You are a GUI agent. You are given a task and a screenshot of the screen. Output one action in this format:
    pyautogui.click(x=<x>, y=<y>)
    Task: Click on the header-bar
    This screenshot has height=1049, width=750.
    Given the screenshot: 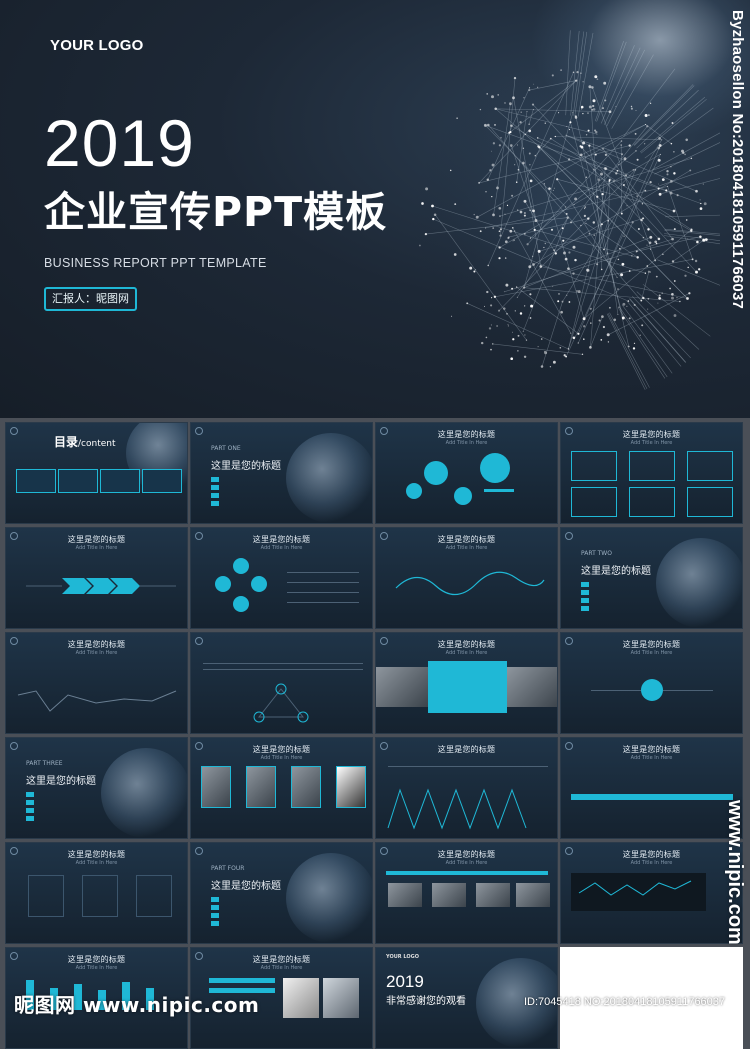 What is the action you would take?
    pyautogui.click(x=467, y=873)
    